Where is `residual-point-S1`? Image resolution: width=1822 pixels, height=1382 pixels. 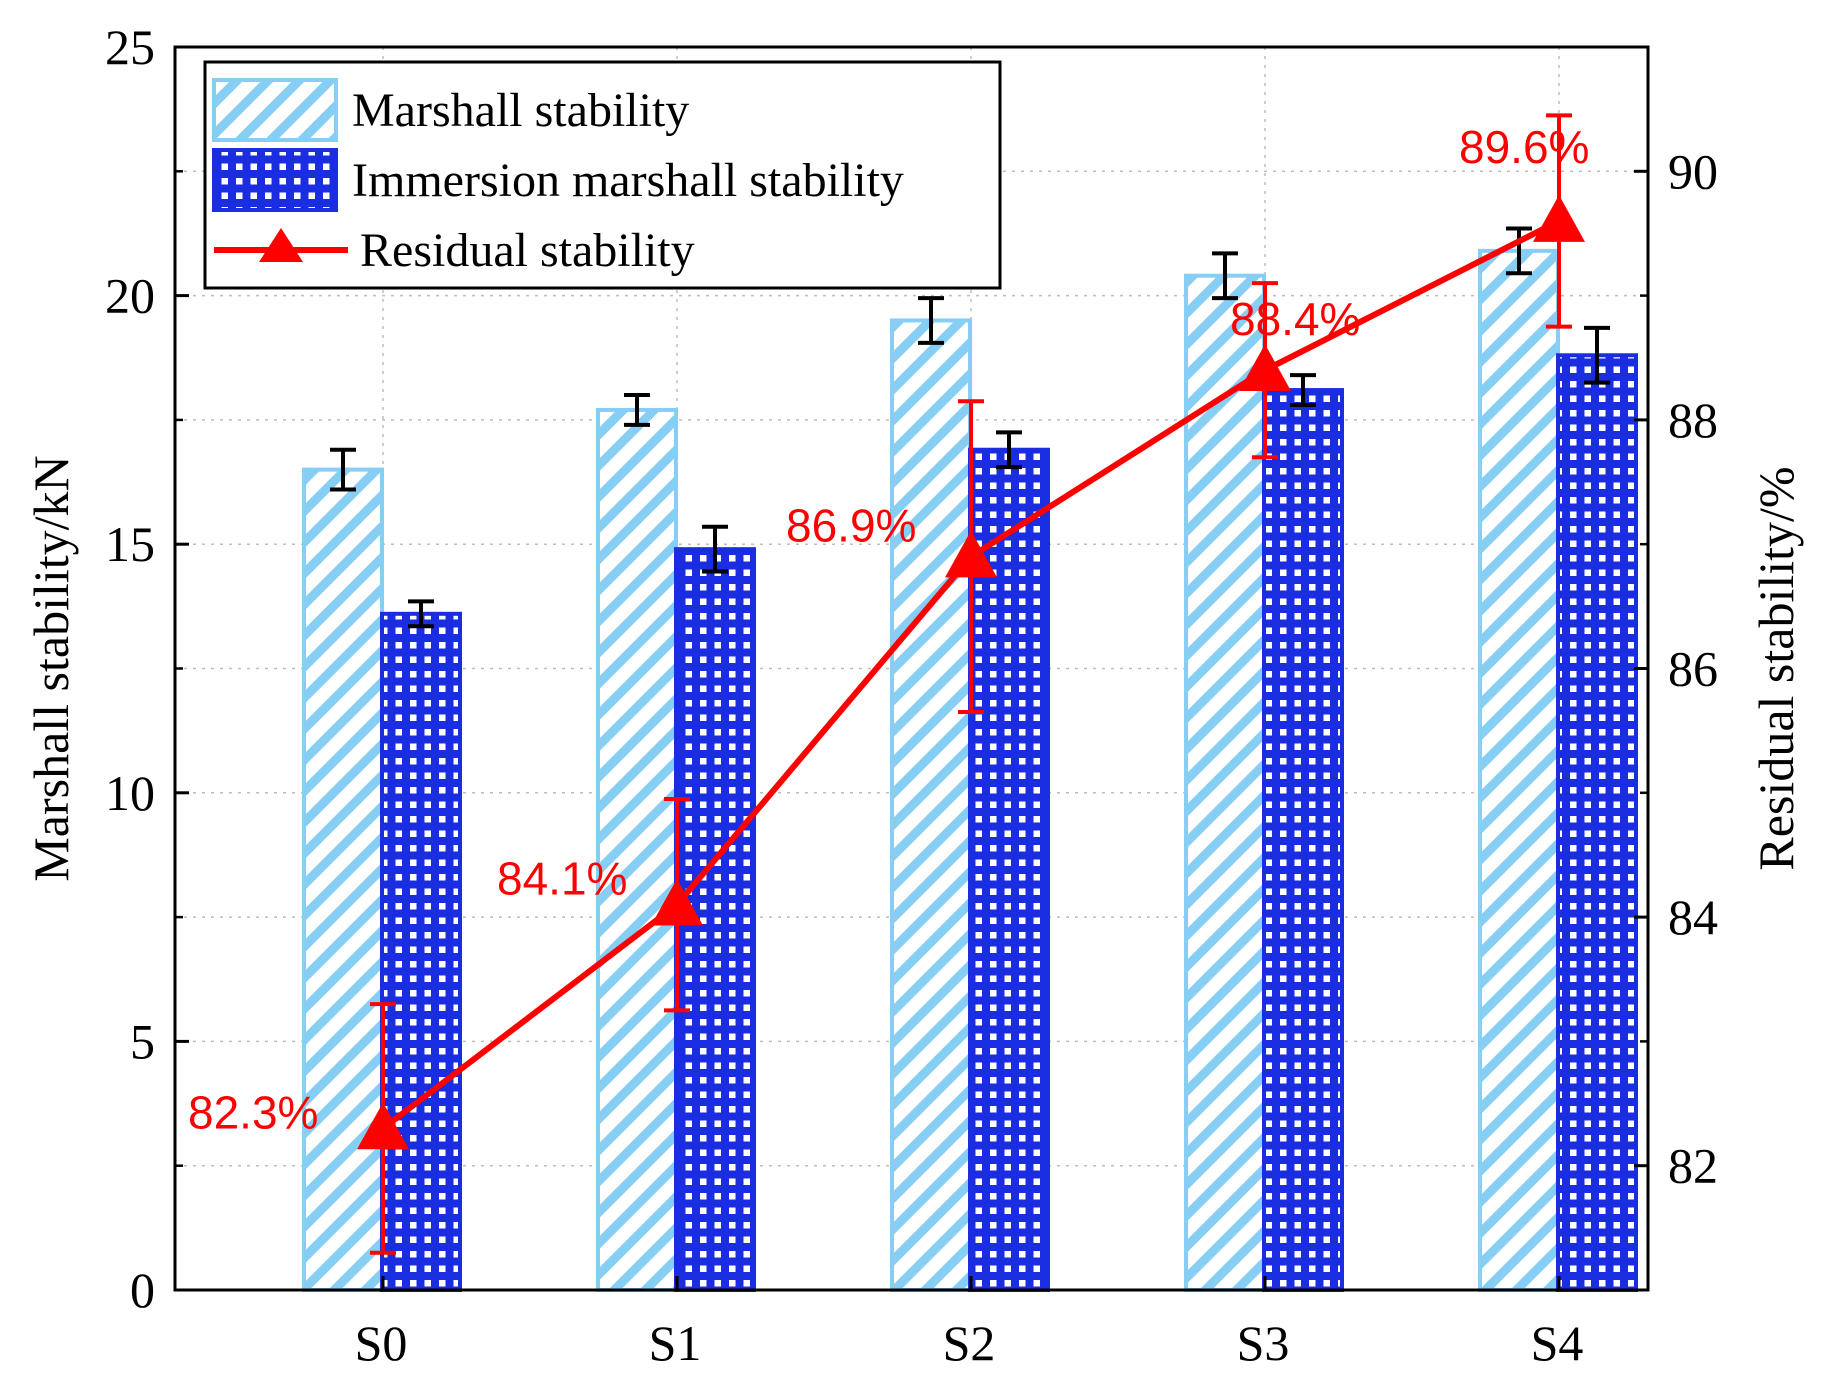 residual-point-S1 is located at coordinates (677, 902).